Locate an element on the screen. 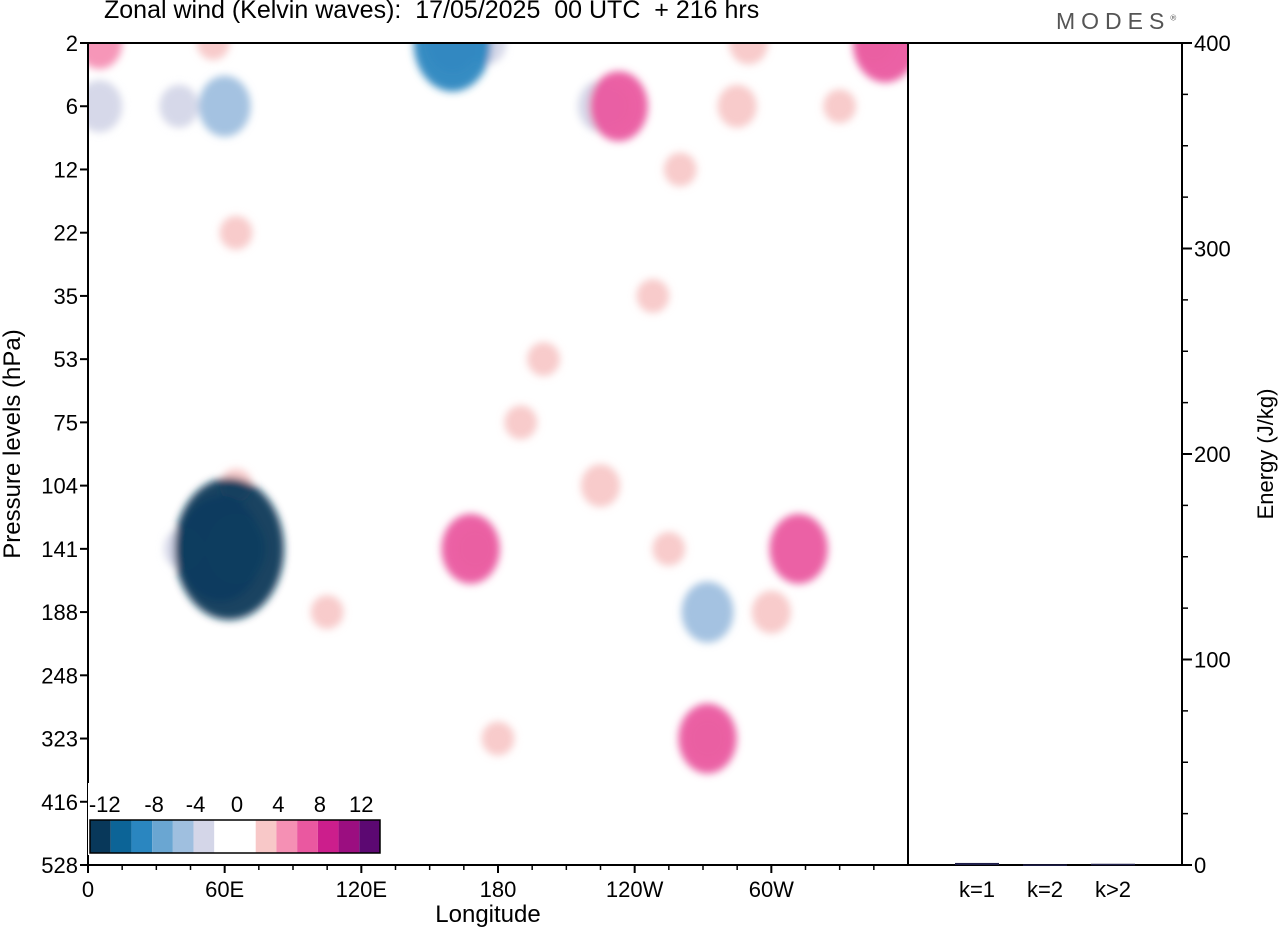 This screenshot has width=1280, height=930. colorbar-legend: -12 -8 -4 0 4 8 12 is located at coordinates (235, 819).